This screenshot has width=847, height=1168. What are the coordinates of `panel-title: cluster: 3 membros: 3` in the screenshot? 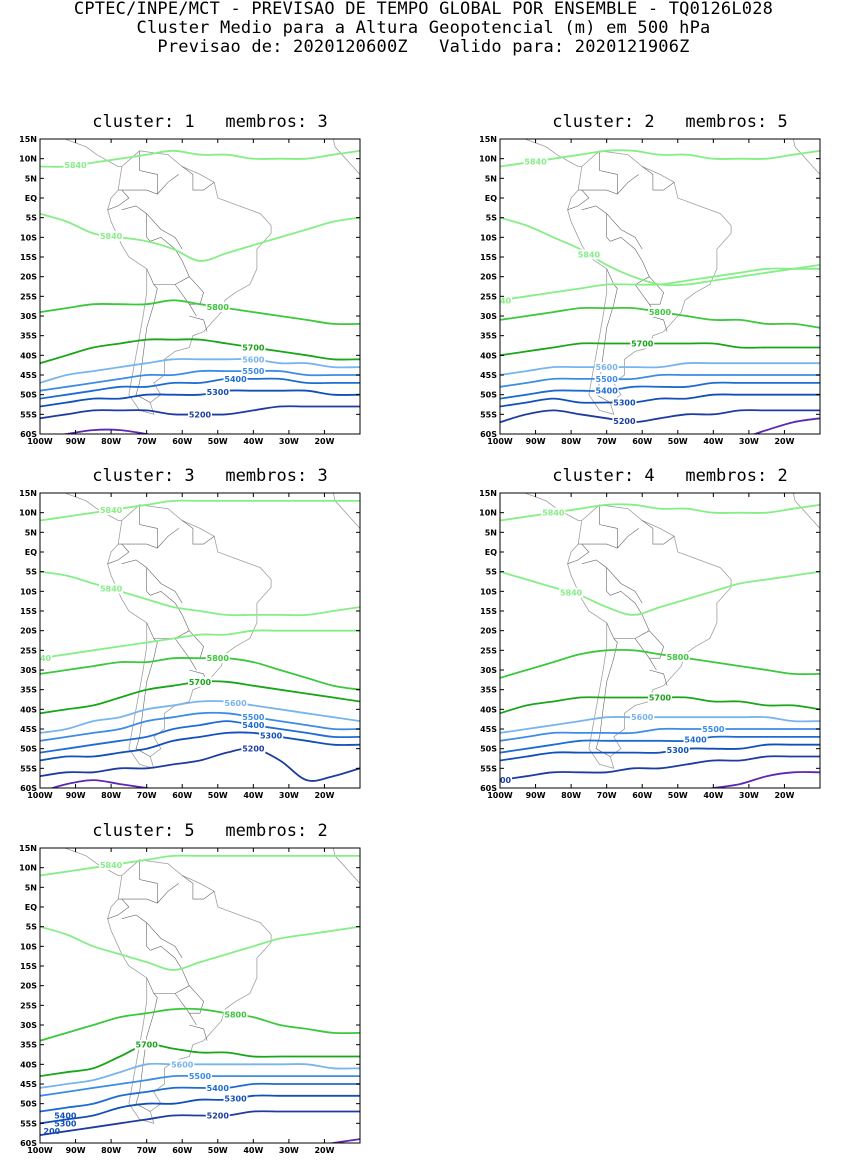 It's located at (210, 476).